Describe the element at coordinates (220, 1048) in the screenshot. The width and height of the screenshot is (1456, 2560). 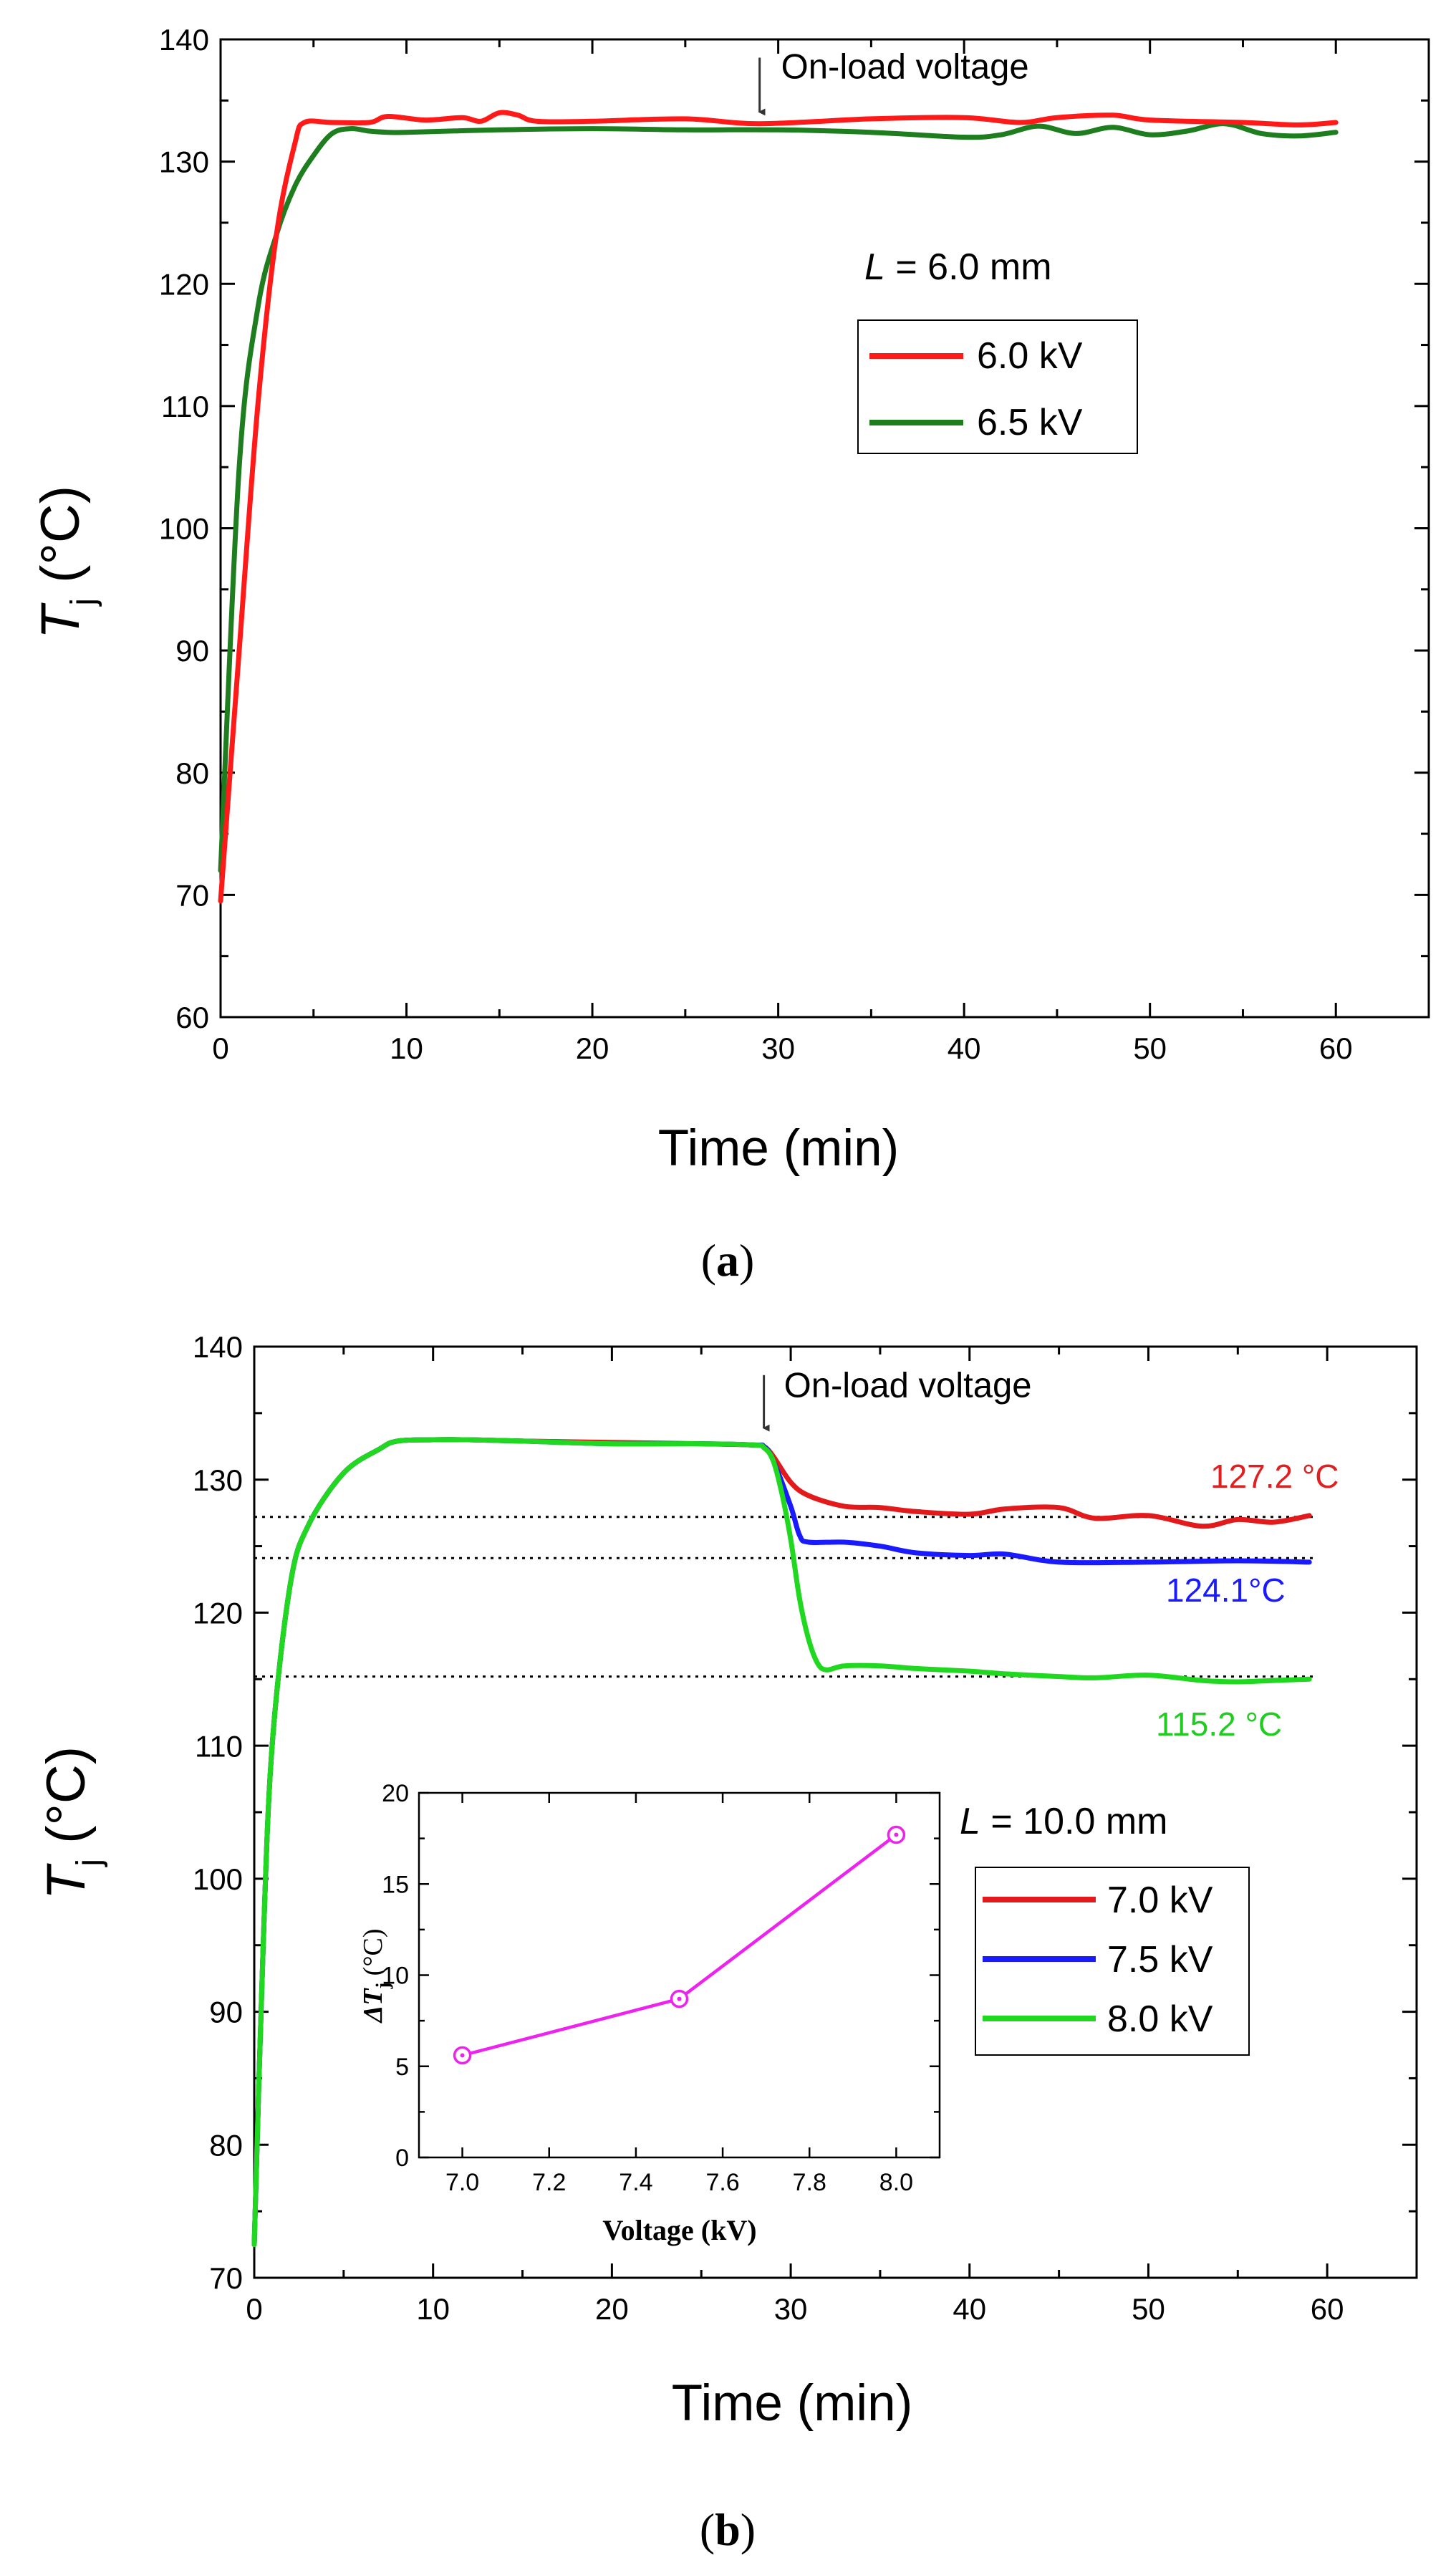
I see `chart-a-xtick-label: 0` at that location.